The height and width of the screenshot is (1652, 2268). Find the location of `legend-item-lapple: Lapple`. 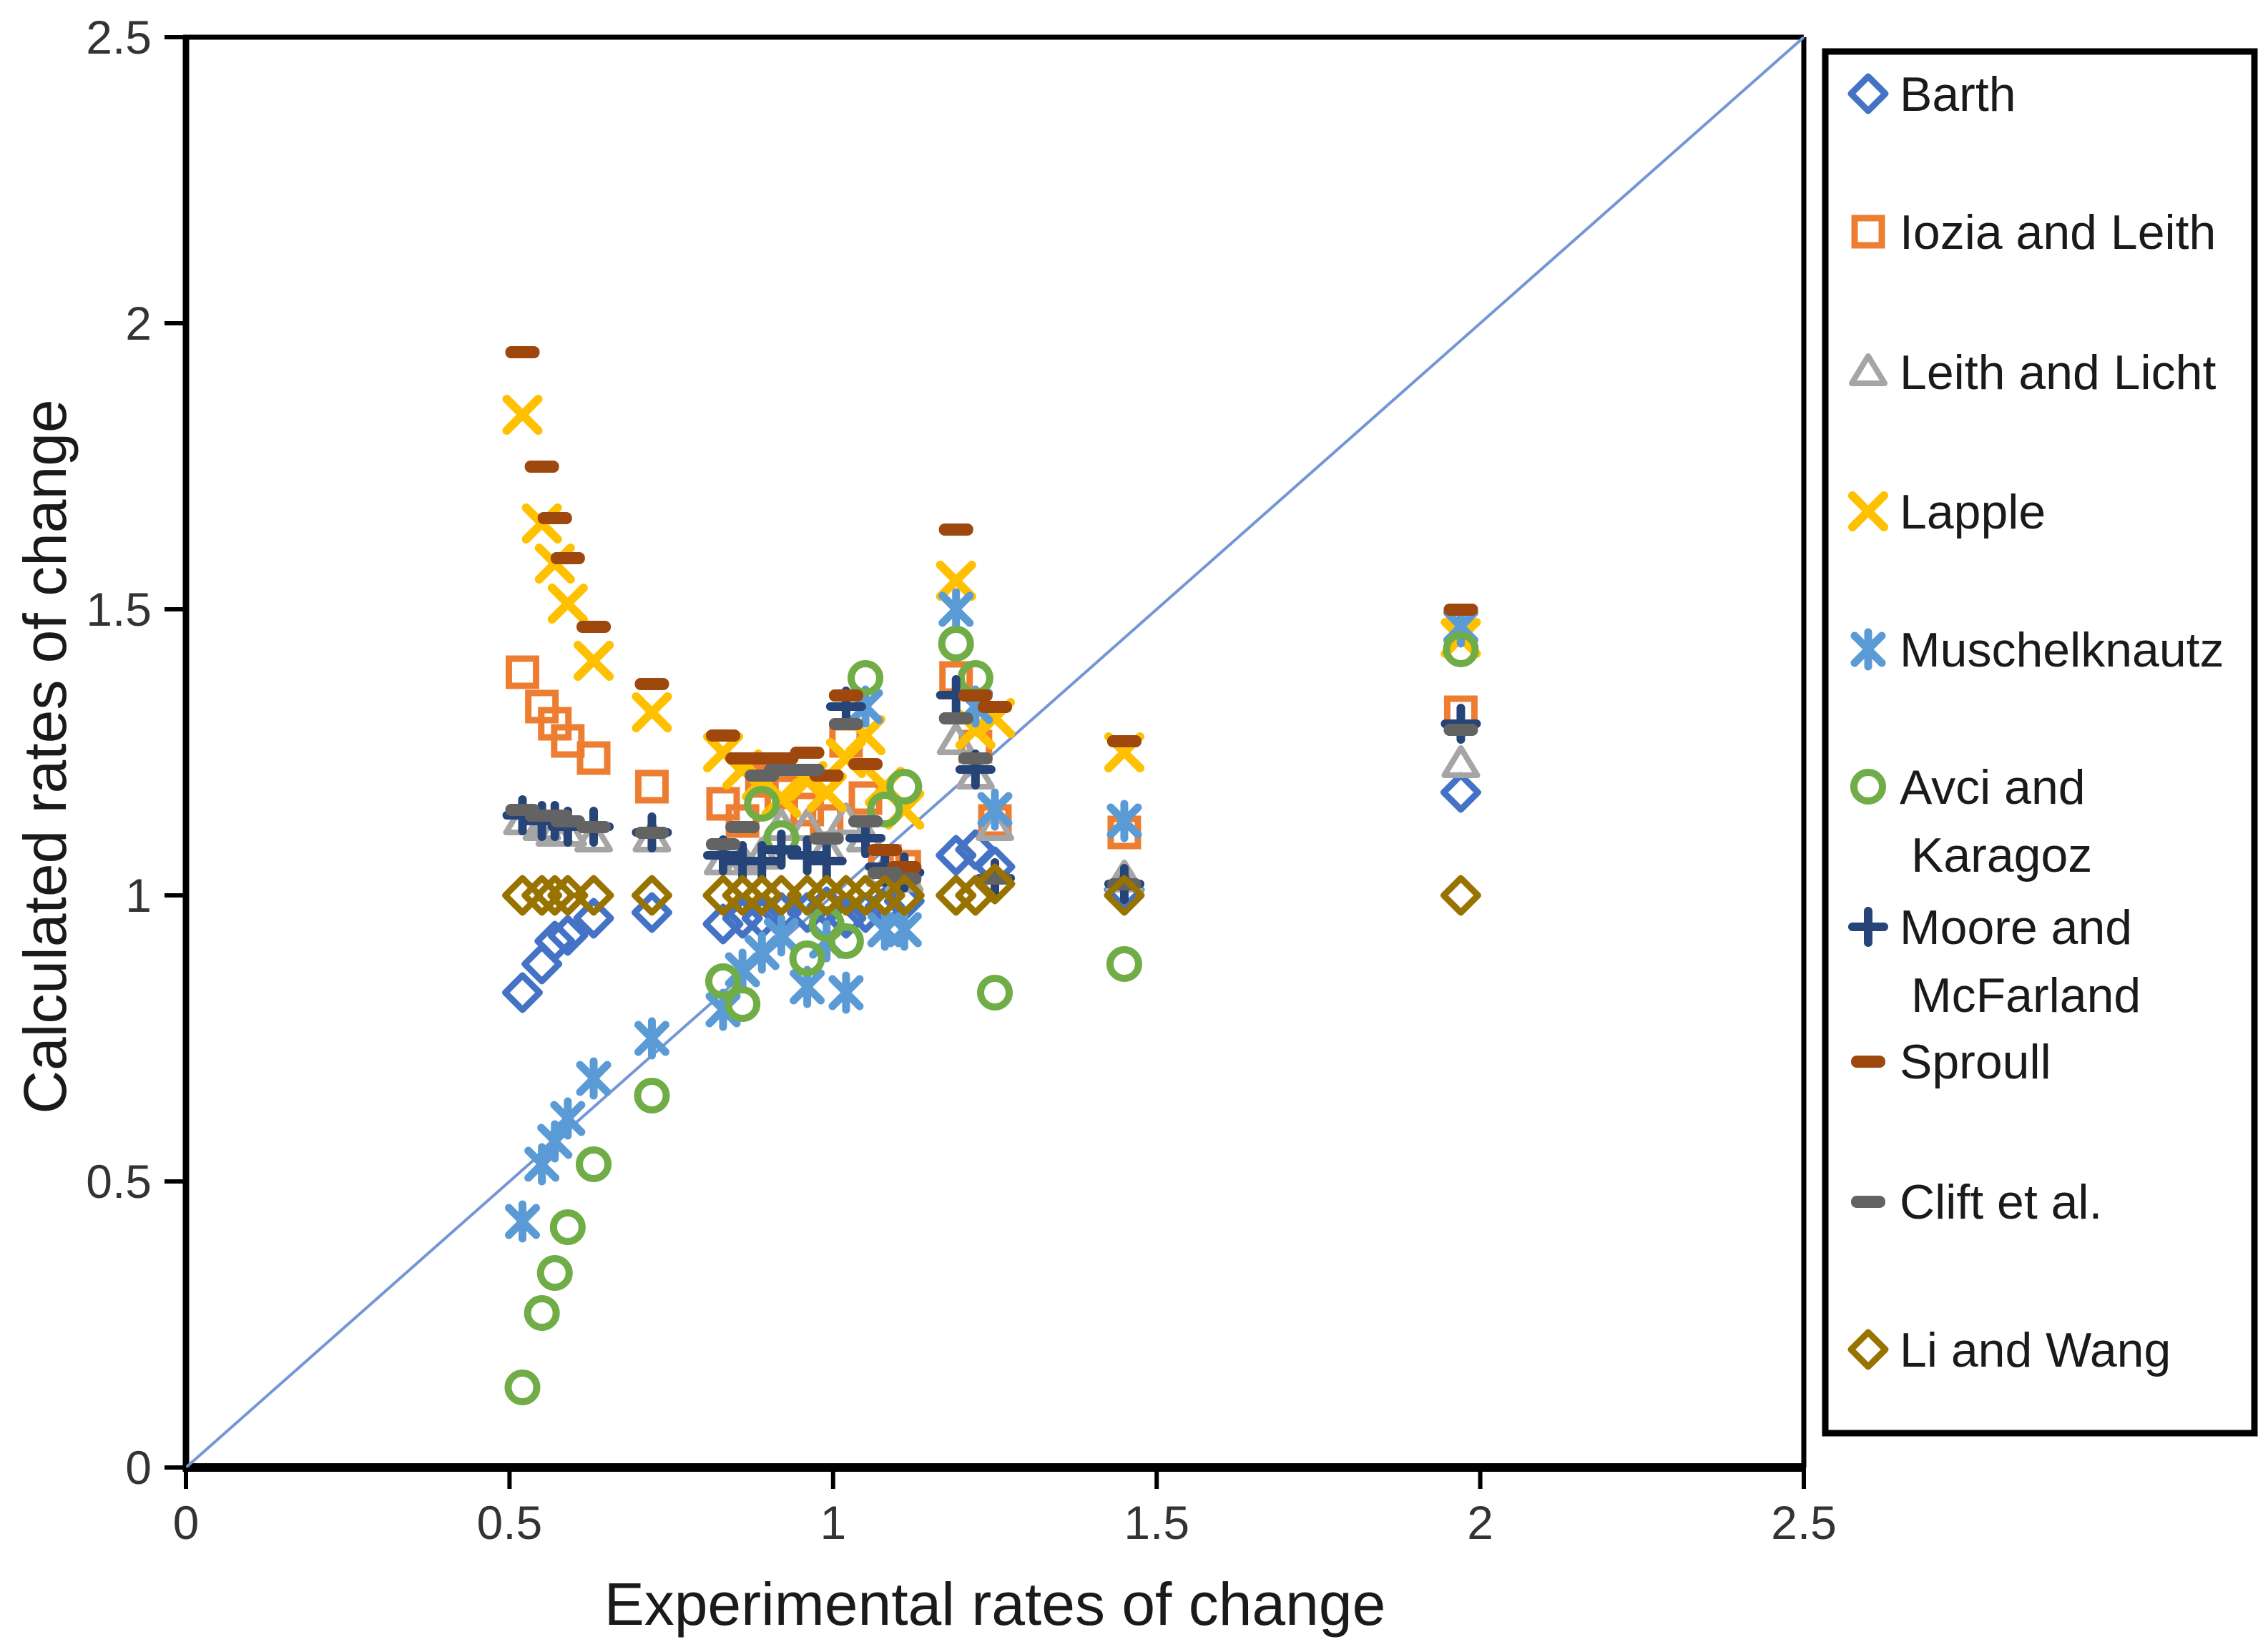

legend-item-lapple: Lapple is located at coordinates (1947, 512).